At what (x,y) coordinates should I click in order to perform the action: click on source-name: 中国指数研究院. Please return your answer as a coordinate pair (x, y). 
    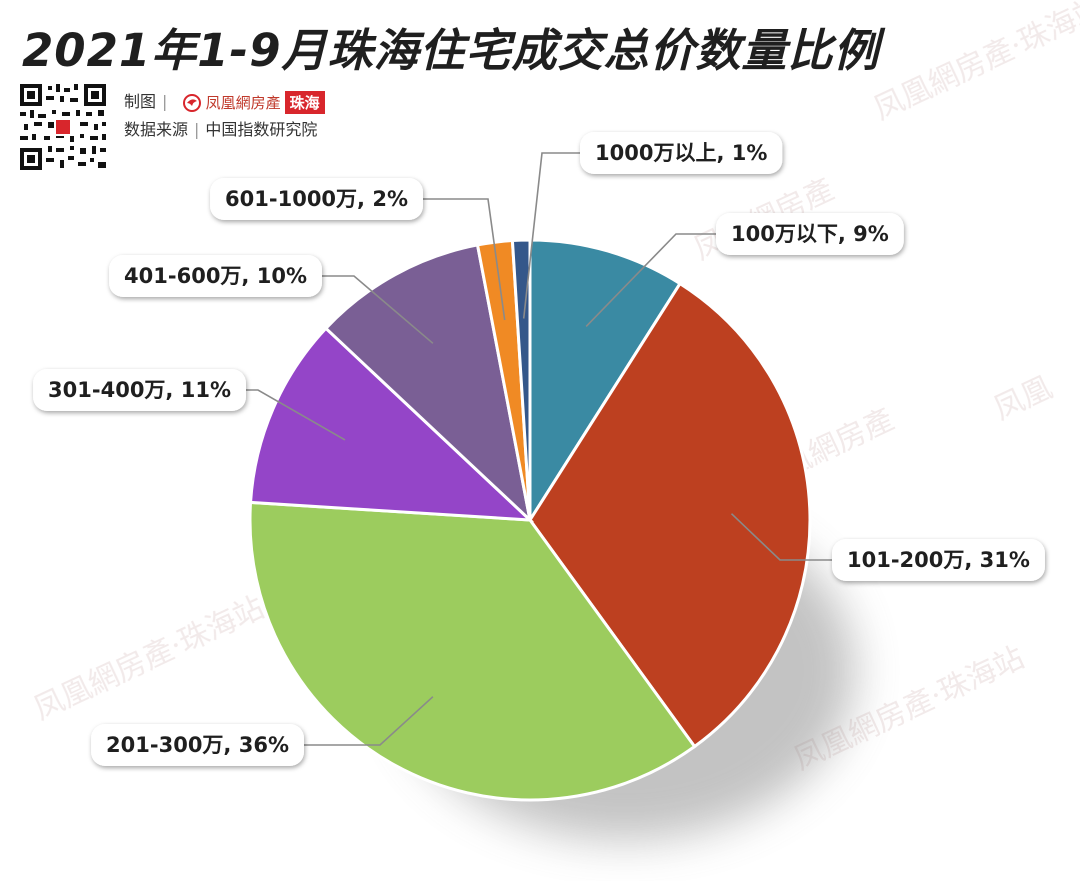
    Looking at the image, I should click on (261, 129).